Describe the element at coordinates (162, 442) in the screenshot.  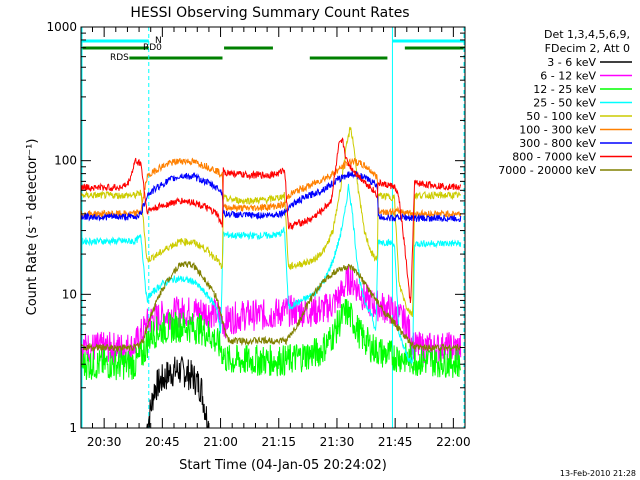
I see `x-tick-label: 20:45` at that location.